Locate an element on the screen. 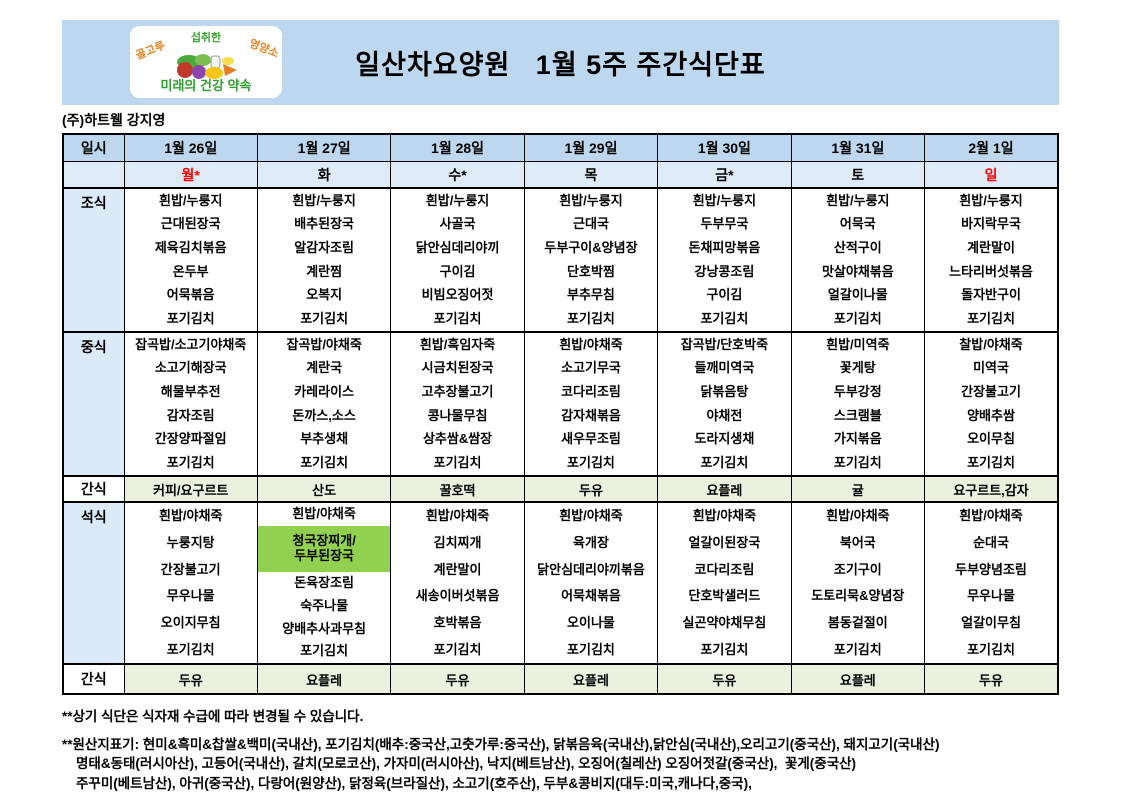 The height and width of the screenshot is (793, 1122). menu-cell: 흰밥/누룽지 바지락무국 계란말이 느타리버섯볶음 돌자반구이 포기김치 is located at coordinates (991, 260).